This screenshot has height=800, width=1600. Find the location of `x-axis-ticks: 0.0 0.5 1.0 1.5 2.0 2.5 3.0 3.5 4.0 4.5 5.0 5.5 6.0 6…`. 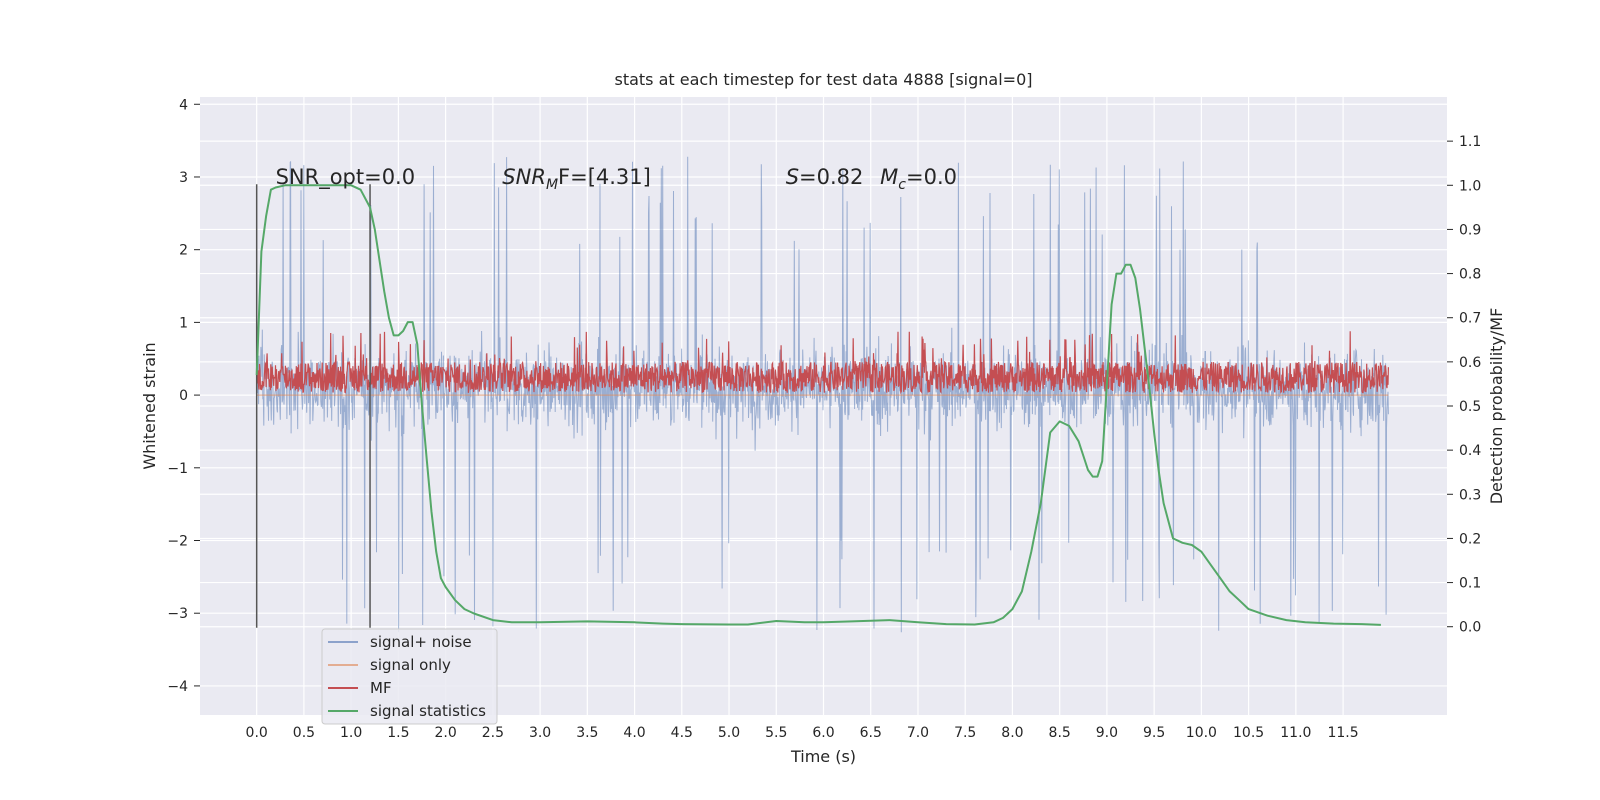

x-axis-ticks: 0.0 0.5 1.0 1.5 2.0 2.5 3.0 3.5 4.0 4.5 5.0 5.5 6.0 6… is located at coordinates (802, 733).